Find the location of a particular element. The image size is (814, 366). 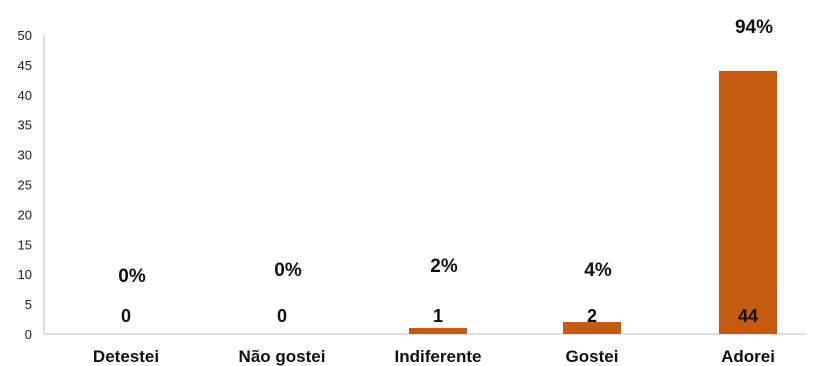

percent-label: 4% is located at coordinates (598, 270).